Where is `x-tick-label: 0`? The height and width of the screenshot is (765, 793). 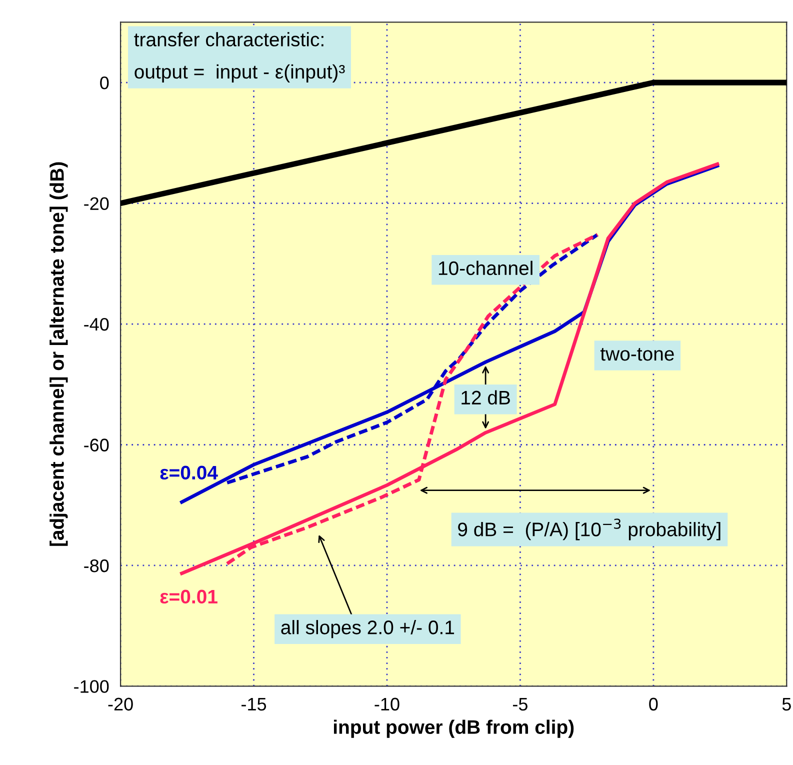
x-tick-label: 0 is located at coordinates (653, 704).